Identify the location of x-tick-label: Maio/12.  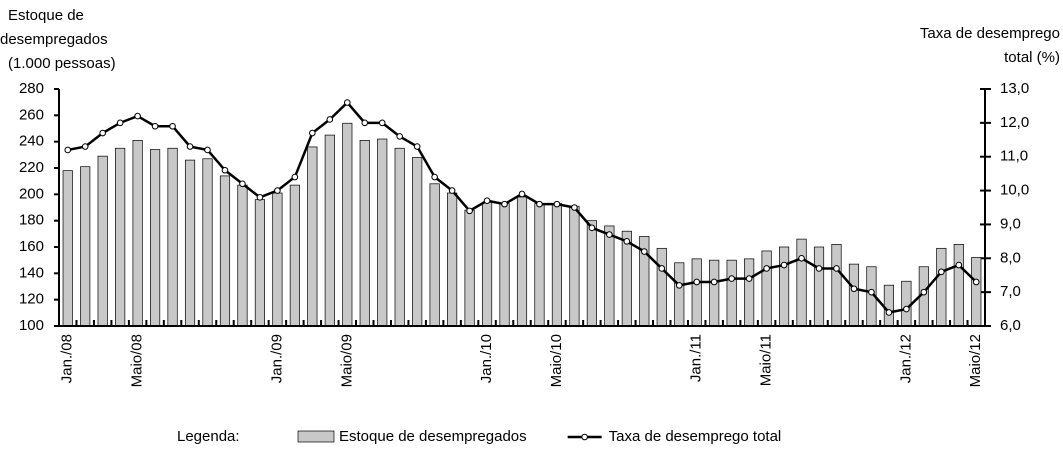
(975, 360).